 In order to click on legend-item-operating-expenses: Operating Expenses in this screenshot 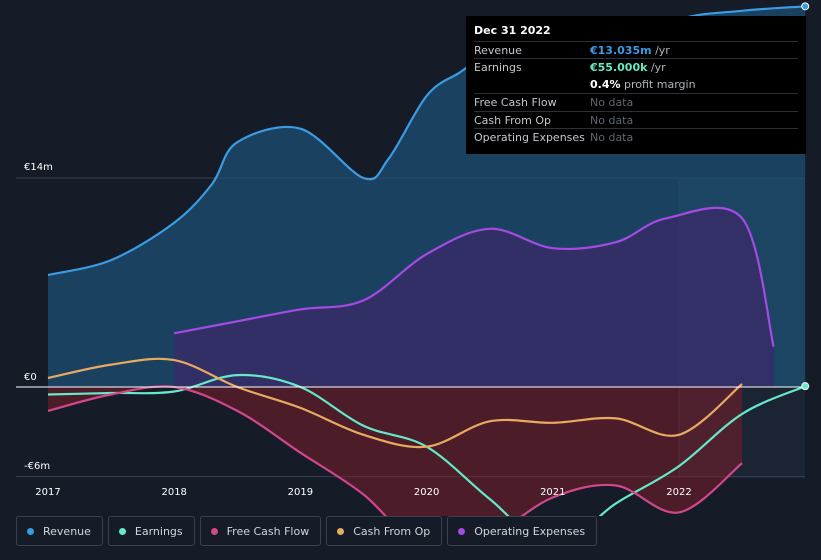, I will do `click(522, 531)`.